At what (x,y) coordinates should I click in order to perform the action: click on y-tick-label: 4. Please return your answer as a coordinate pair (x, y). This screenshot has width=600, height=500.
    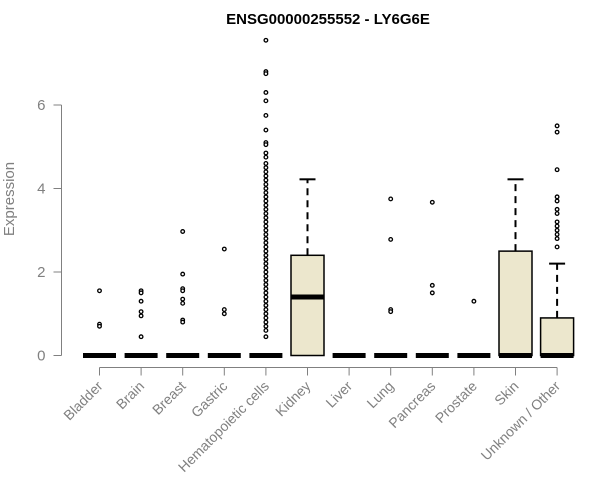
    Looking at the image, I should click on (41, 189).